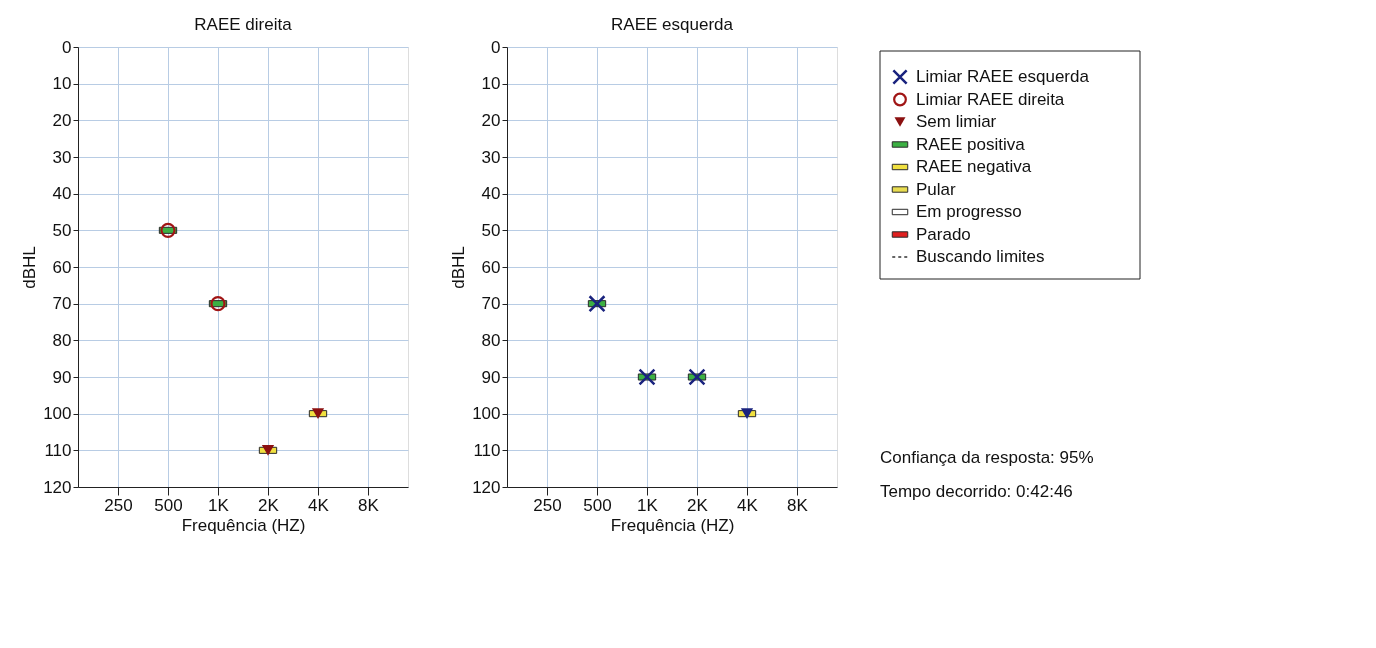 The image size is (1376, 648). What do you see at coordinates (1003, 76) in the screenshot?
I see `legend-label: Limiar RAEE esquerda` at bounding box center [1003, 76].